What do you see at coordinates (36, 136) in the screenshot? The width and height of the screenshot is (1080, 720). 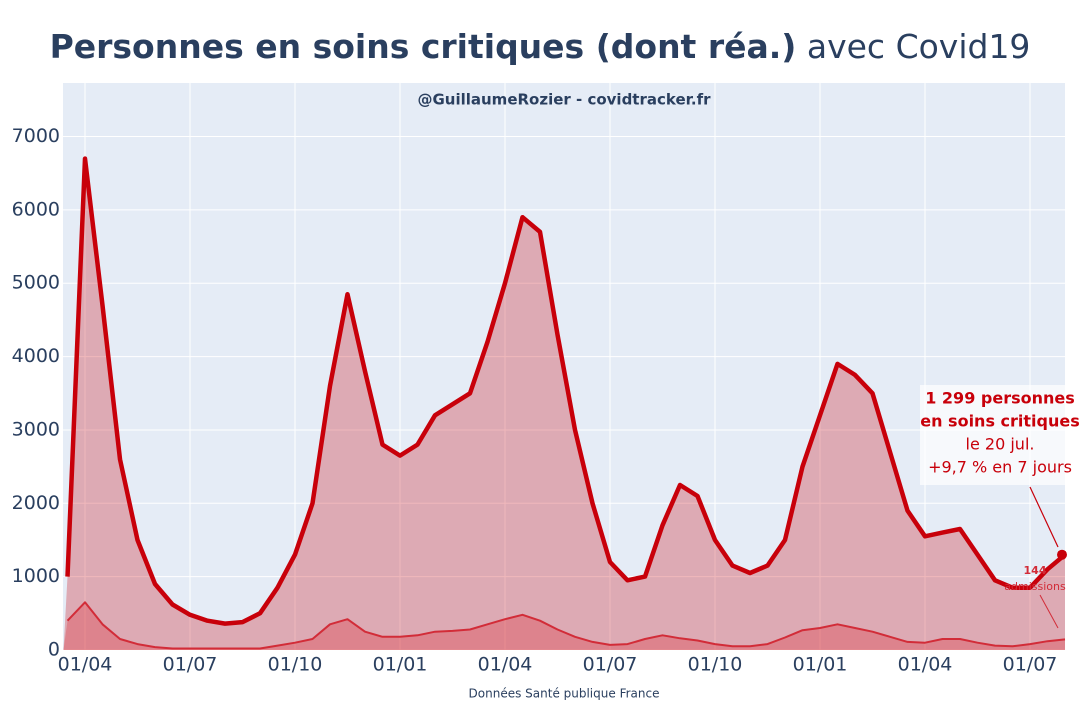 I see `y-tick-label: 7000` at bounding box center [36, 136].